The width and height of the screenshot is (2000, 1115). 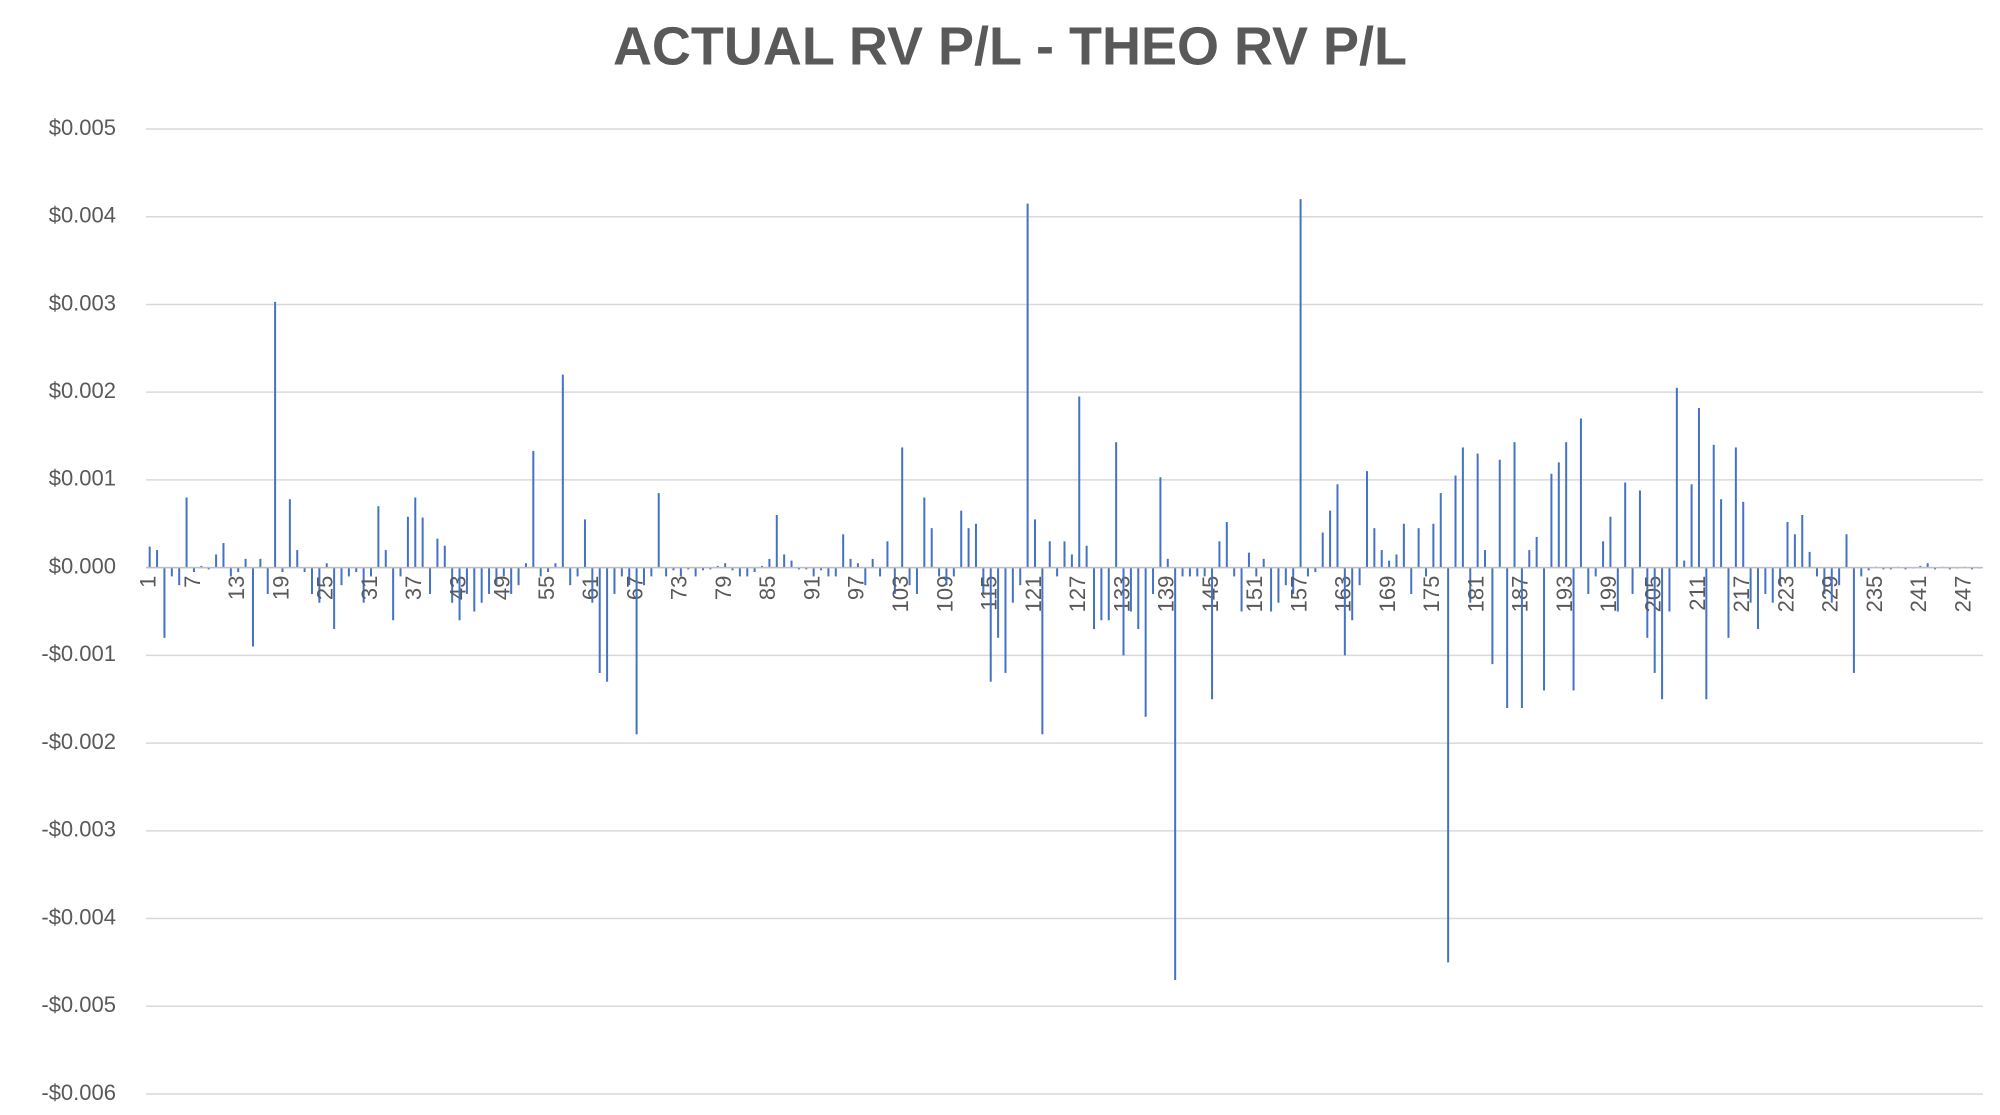 What do you see at coordinates (78, 653) in the screenshot?
I see `y-tick-label: -$0.001` at bounding box center [78, 653].